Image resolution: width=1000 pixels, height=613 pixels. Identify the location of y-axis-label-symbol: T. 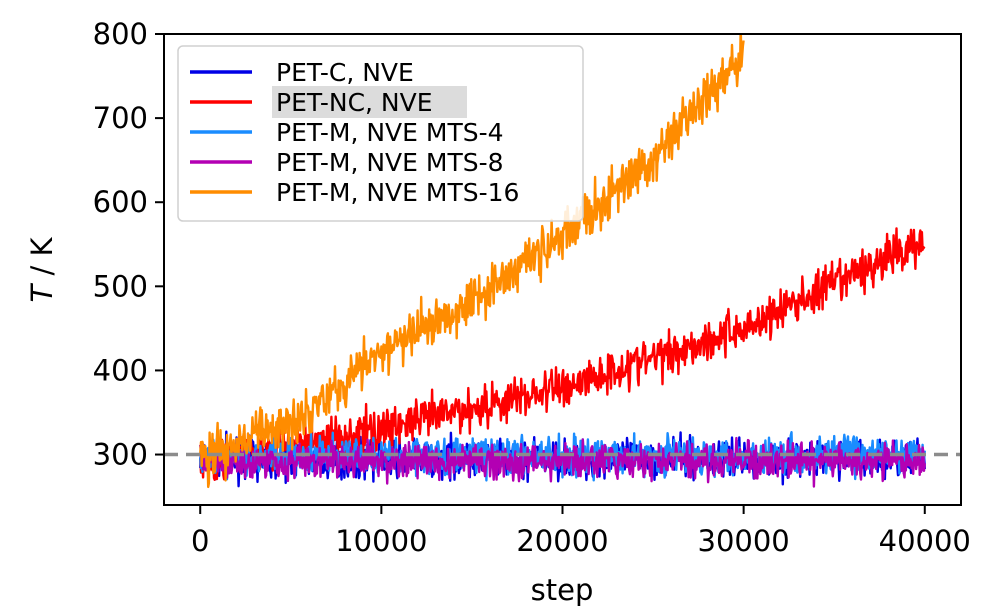
(42, 292).